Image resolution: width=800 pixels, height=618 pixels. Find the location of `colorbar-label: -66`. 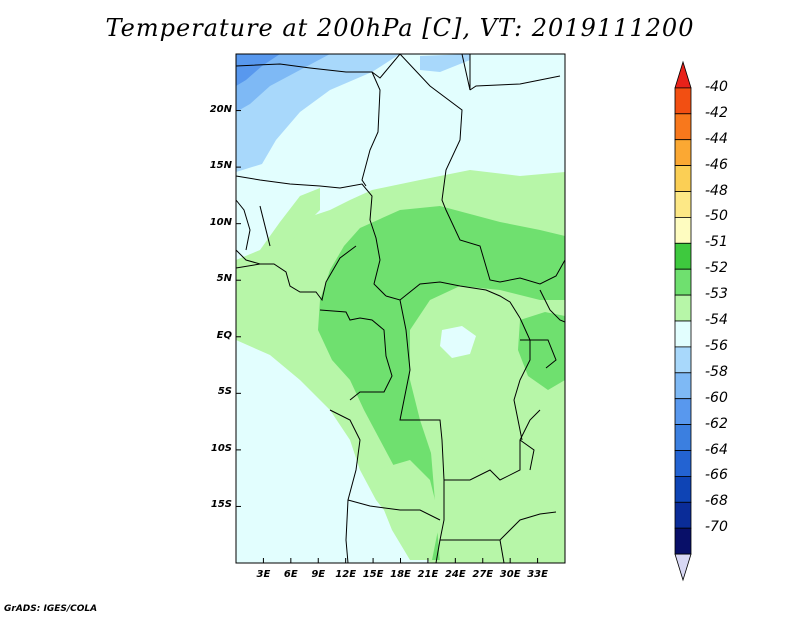

colorbar-label: -66 is located at coordinates (716, 475).